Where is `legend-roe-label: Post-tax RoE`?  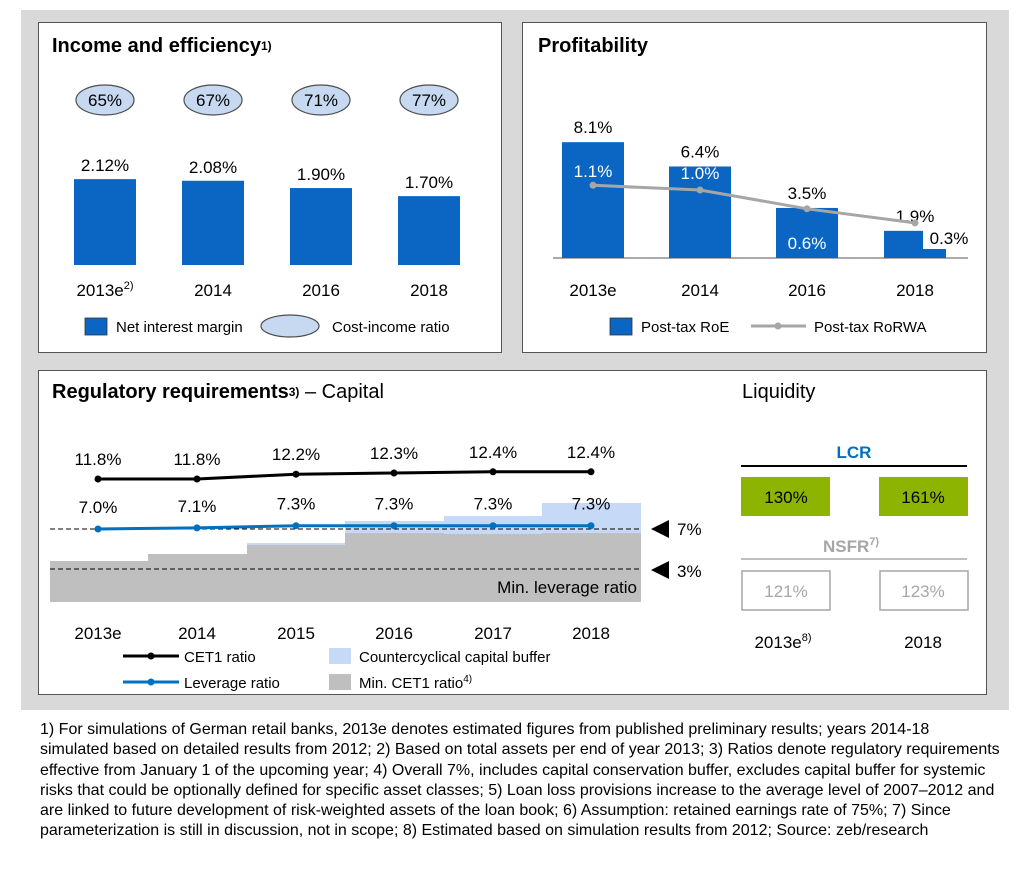 legend-roe-label: Post-tax RoE is located at coordinates (685, 327).